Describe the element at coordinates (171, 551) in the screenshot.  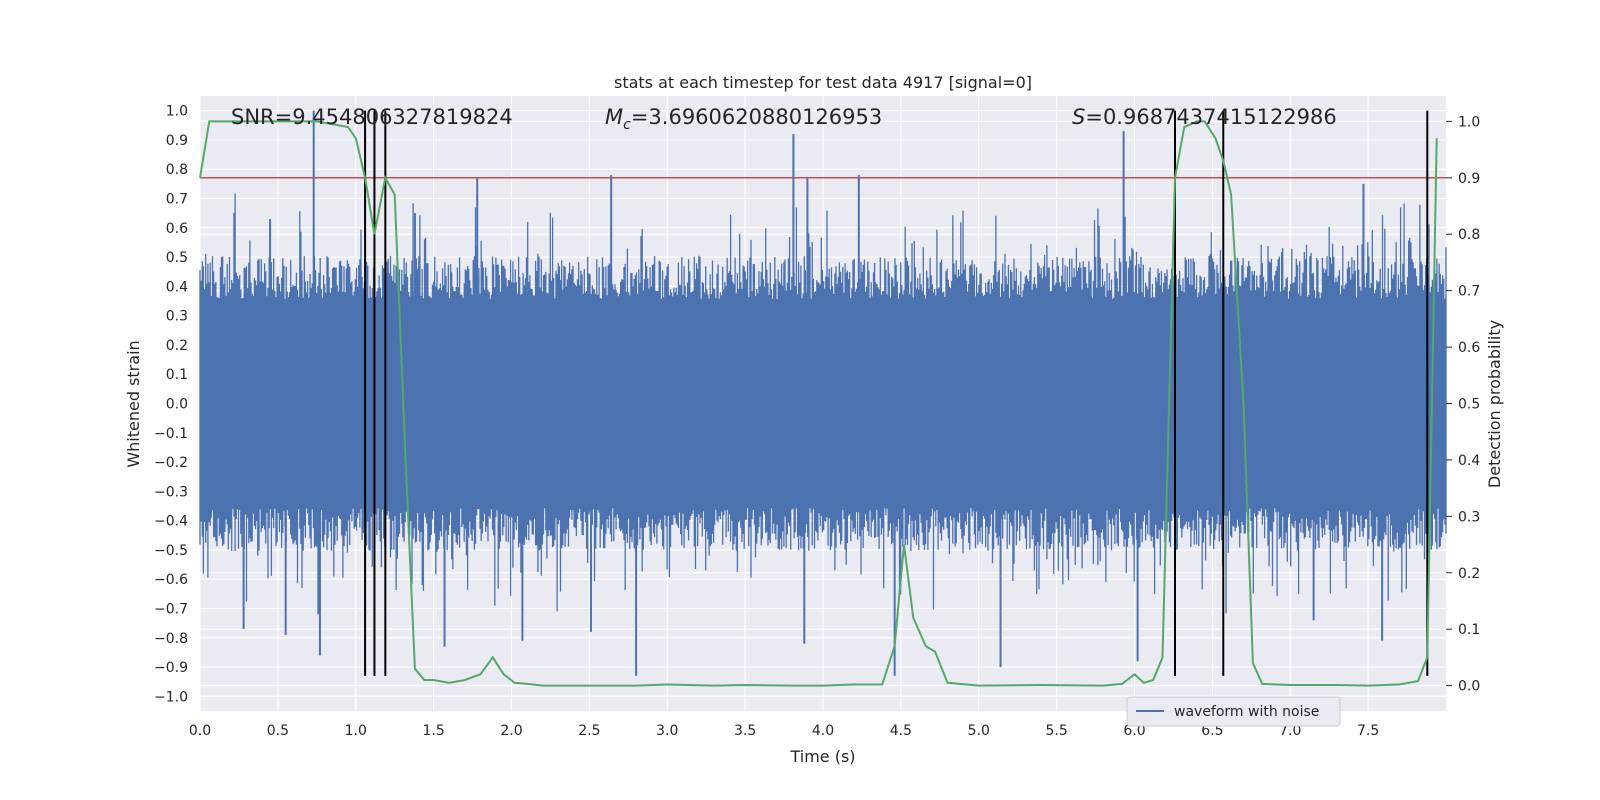
I see `y-tick-label: −0.5` at that location.